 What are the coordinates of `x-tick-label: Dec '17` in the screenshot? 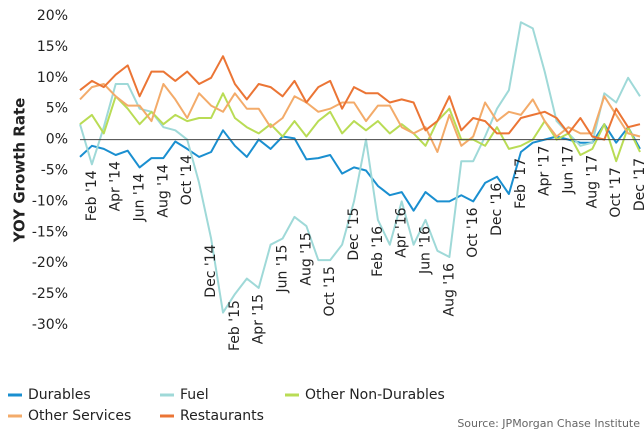 It's located at (638, 184).